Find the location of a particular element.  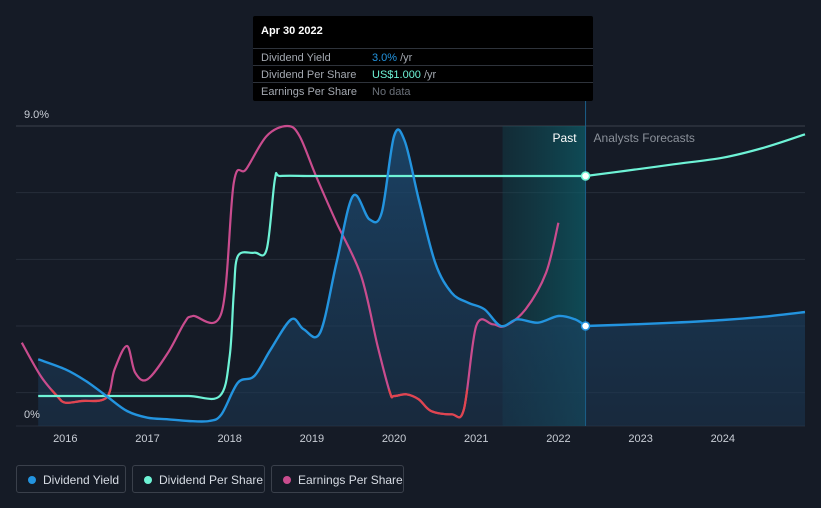

earnings-per-share-low-segment is located at coordinates (259, 404).